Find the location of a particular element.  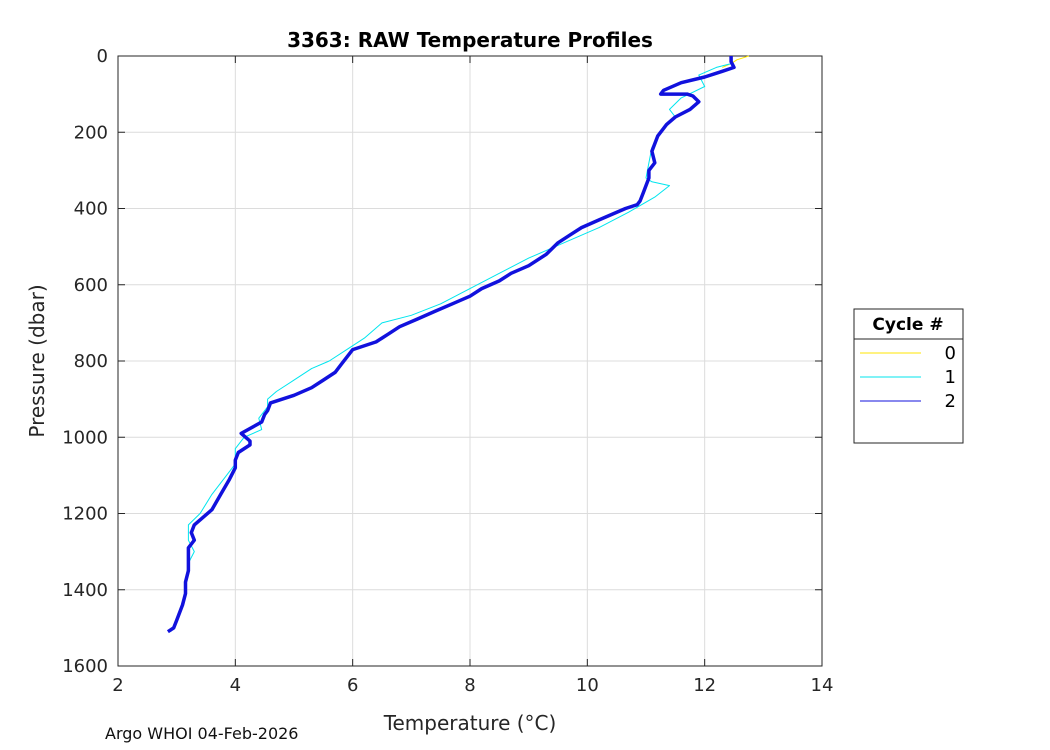

legend-box is located at coordinates (908, 376).